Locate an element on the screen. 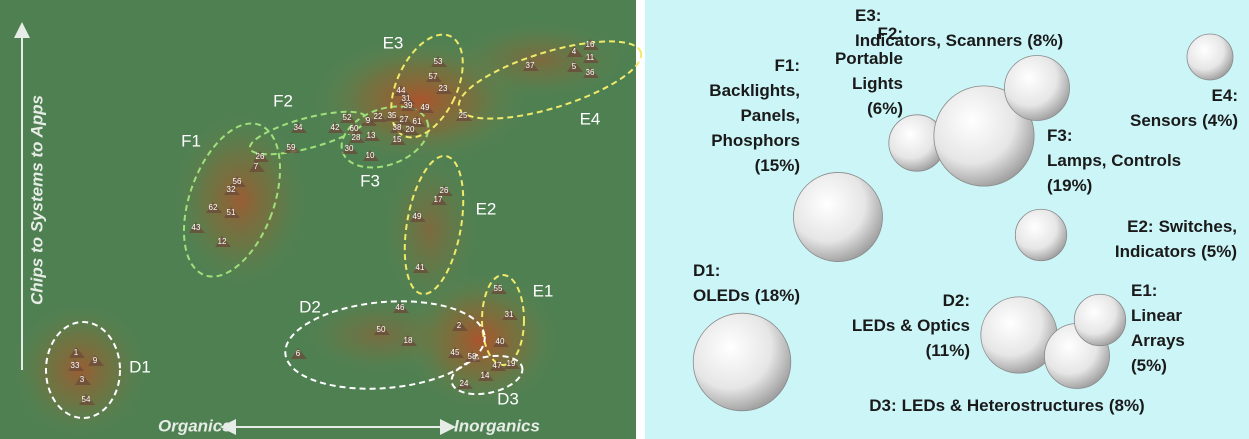 The width and height of the screenshot is (1249, 439). bubble-label: E1: is located at coordinates (1144, 290).